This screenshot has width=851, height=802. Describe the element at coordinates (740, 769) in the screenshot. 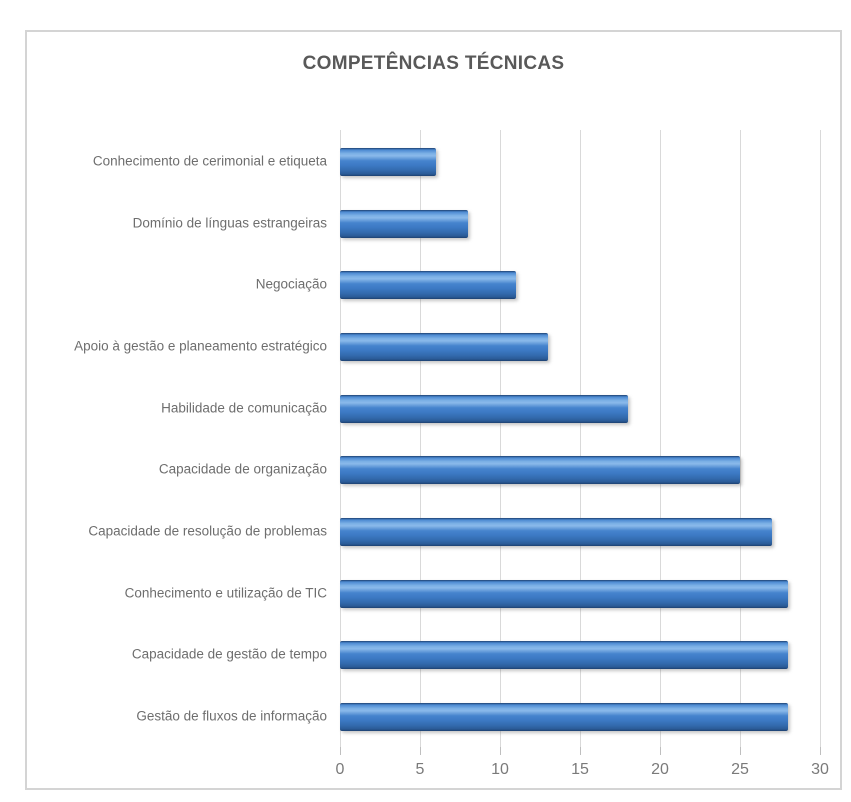

I see `x-axis-tick-label: 25` at that location.